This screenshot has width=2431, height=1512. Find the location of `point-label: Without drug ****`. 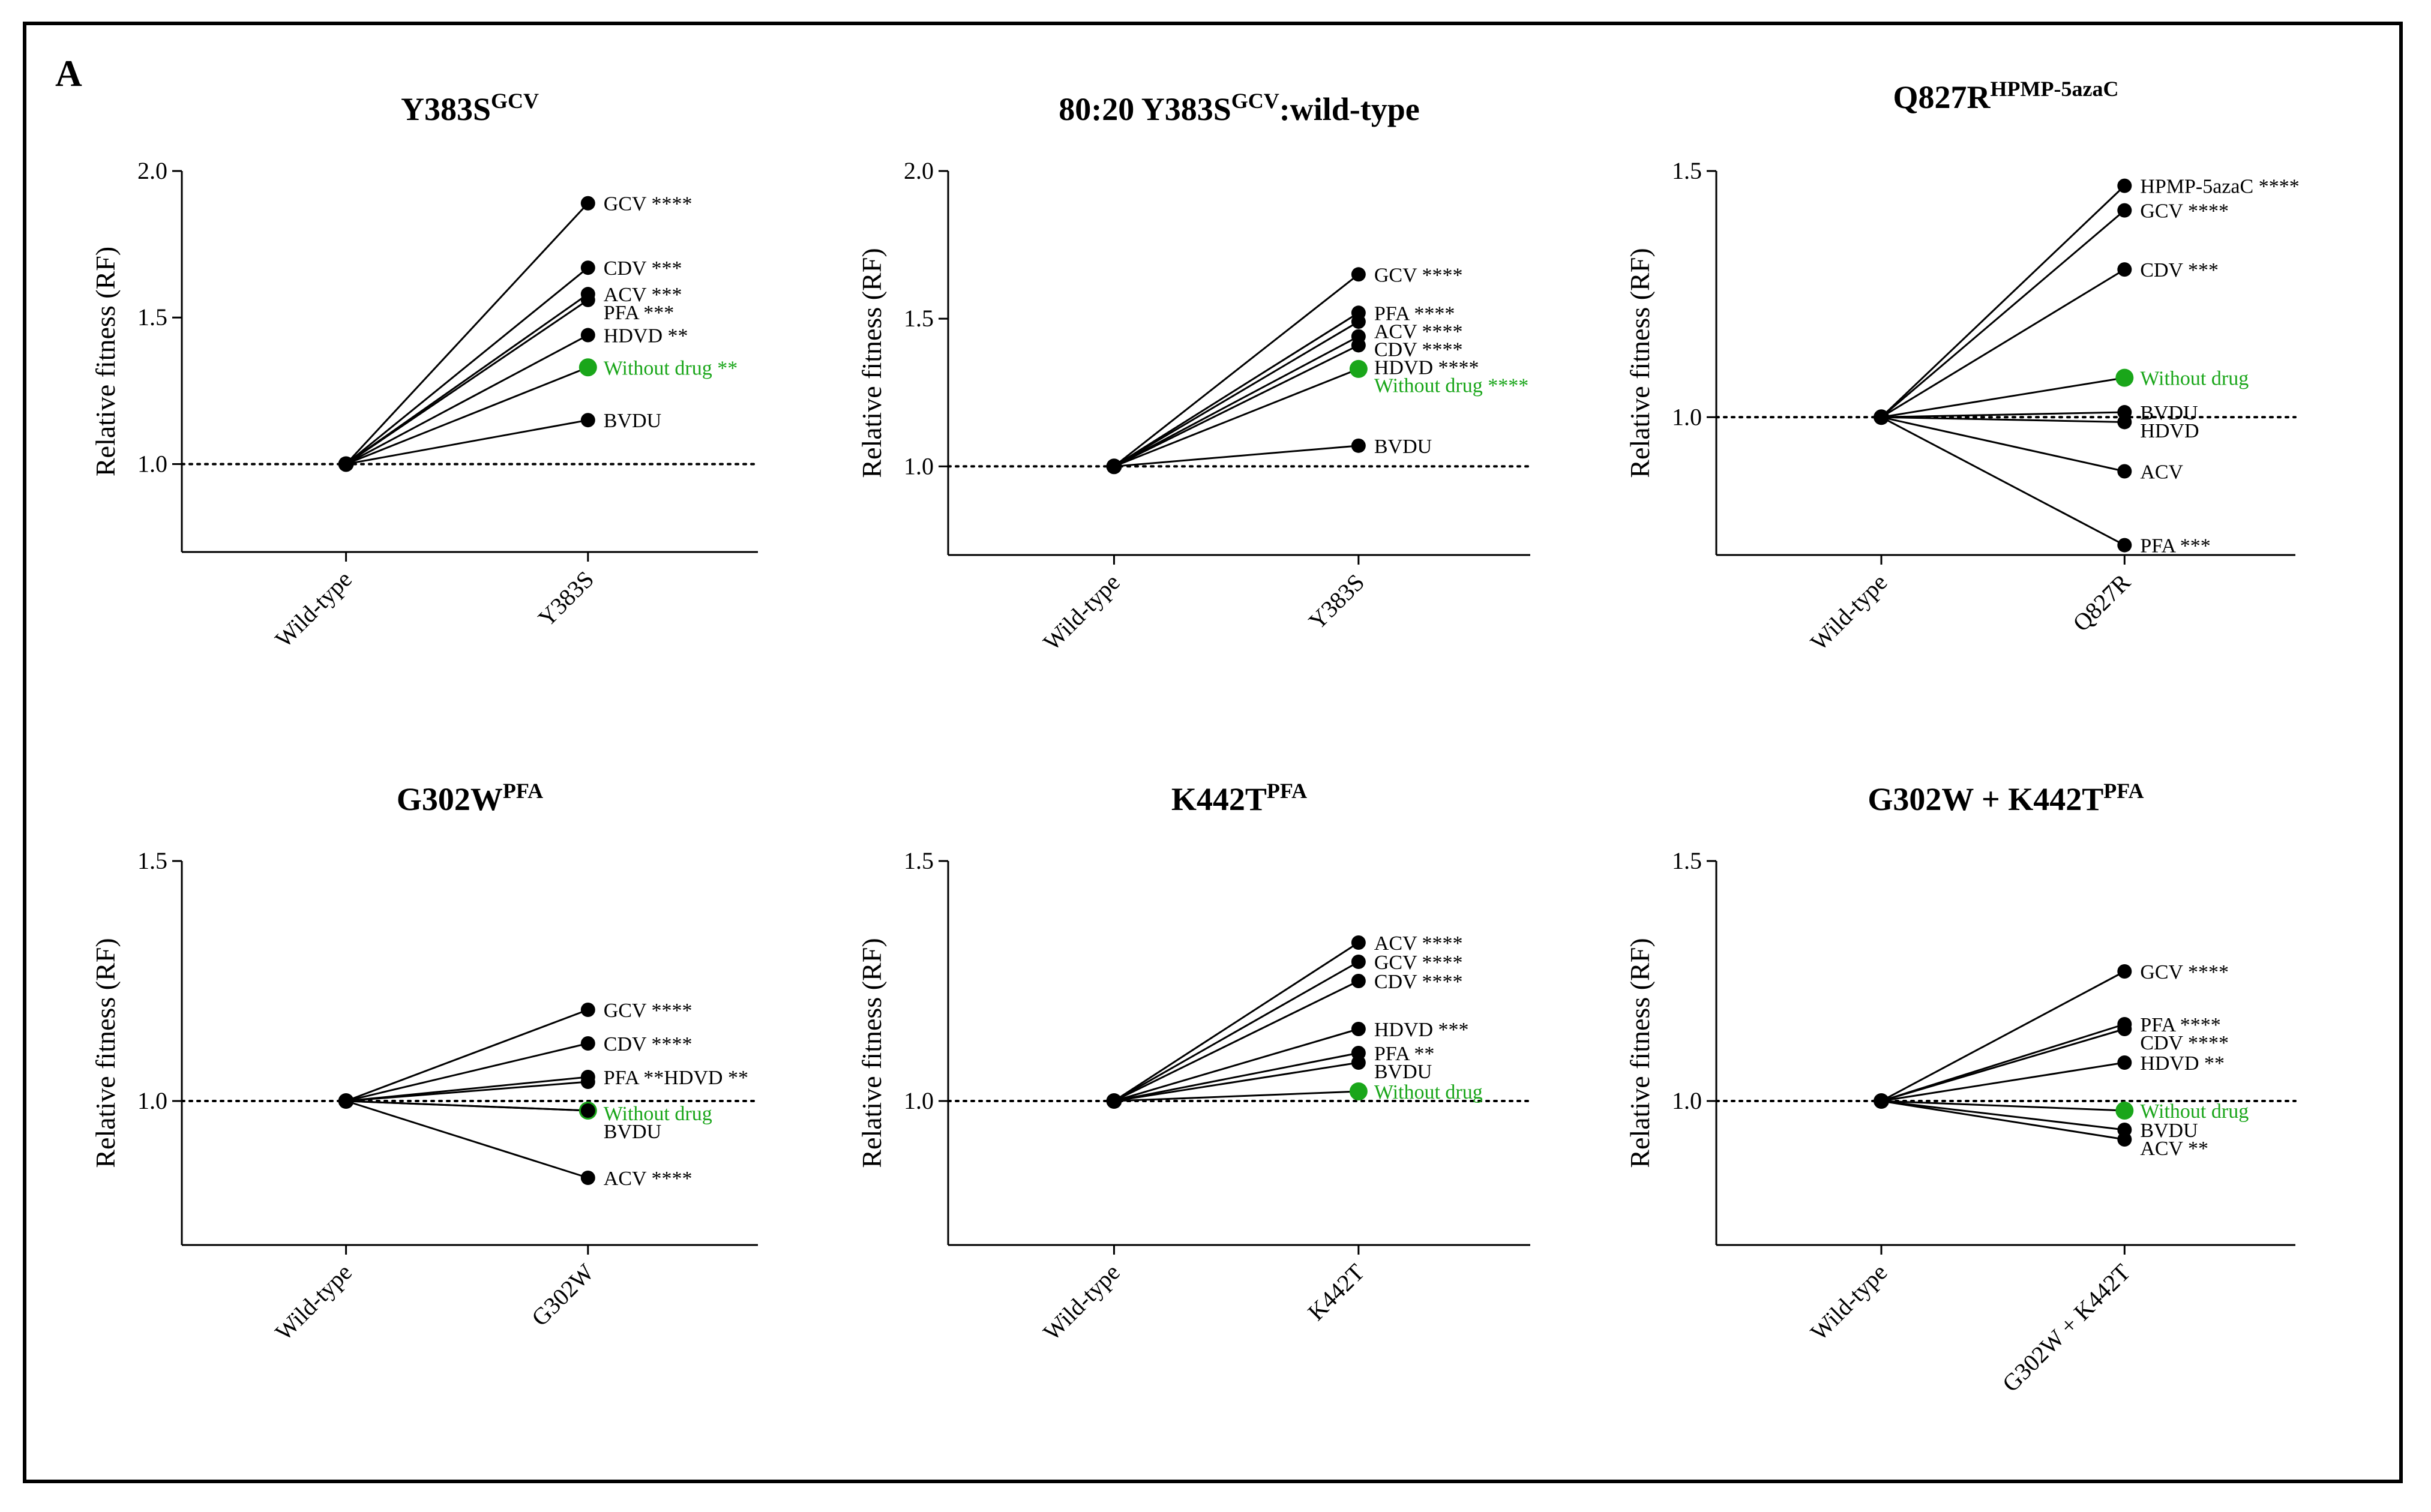

point-label: Without drug **** is located at coordinates (1451, 385).